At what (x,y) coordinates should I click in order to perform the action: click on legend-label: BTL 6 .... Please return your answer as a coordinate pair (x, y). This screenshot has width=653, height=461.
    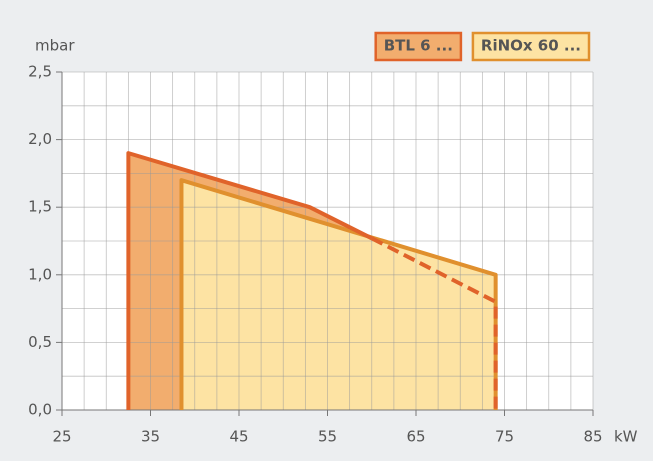
    Looking at the image, I should click on (418, 46).